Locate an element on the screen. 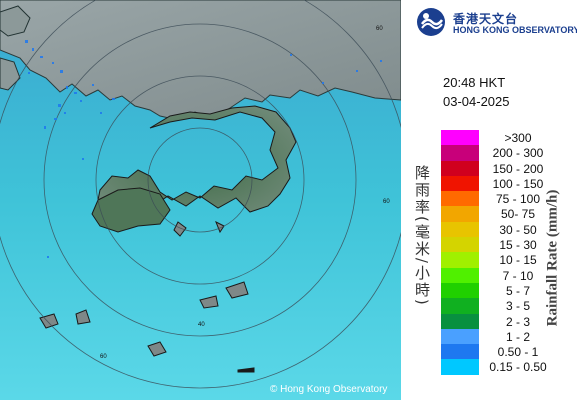 This screenshot has height=400, width=577. hko-logo-text-en: HONG KONG OBSERVATORY is located at coordinates (515, 30).